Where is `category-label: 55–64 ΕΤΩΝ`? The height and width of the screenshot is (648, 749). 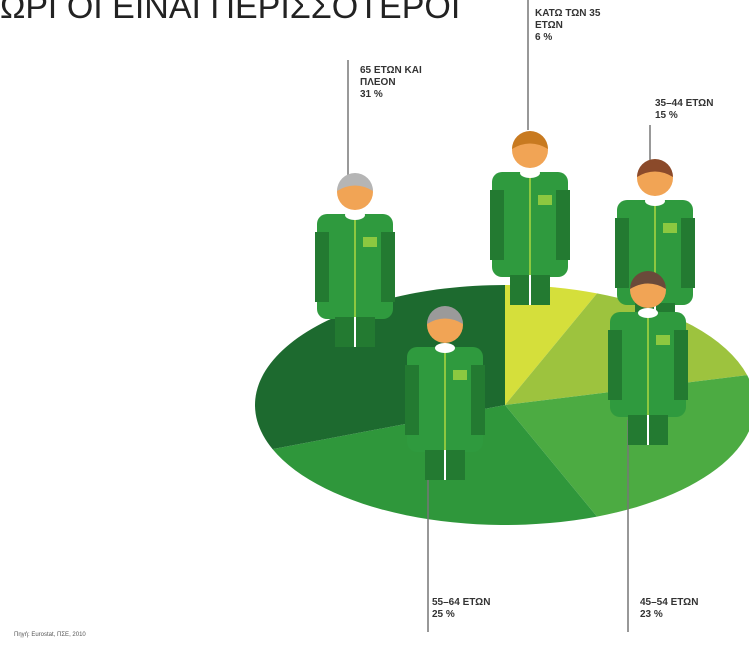 category-label: 55–64 ΕΤΩΝ is located at coordinates (461, 602).